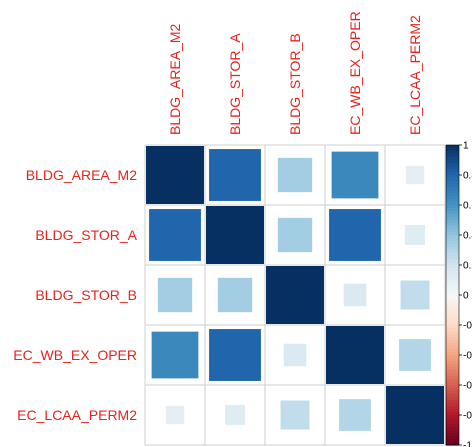  I want to click on colorbar-tick-label: 0.2, so click(467, 266).